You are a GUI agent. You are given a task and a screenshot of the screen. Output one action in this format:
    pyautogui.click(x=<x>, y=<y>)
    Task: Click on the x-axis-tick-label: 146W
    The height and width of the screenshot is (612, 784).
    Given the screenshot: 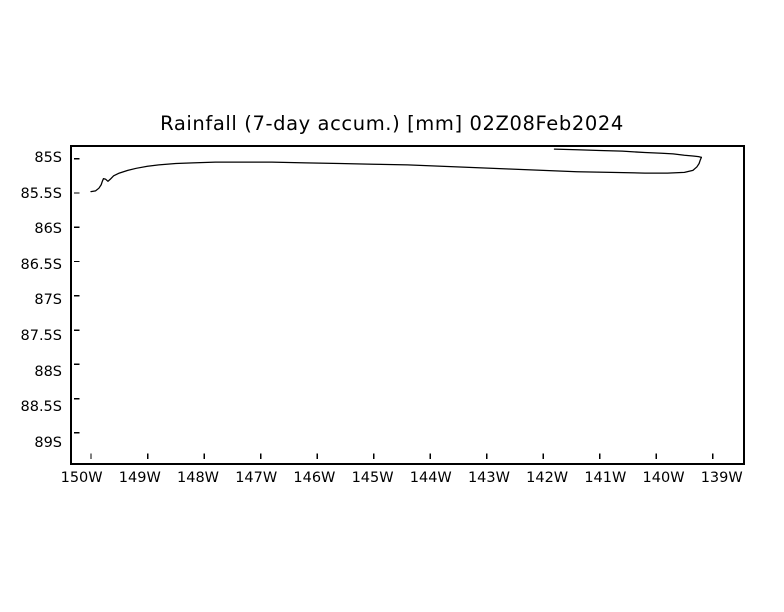 What is the action you would take?
    pyautogui.click(x=314, y=478)
    